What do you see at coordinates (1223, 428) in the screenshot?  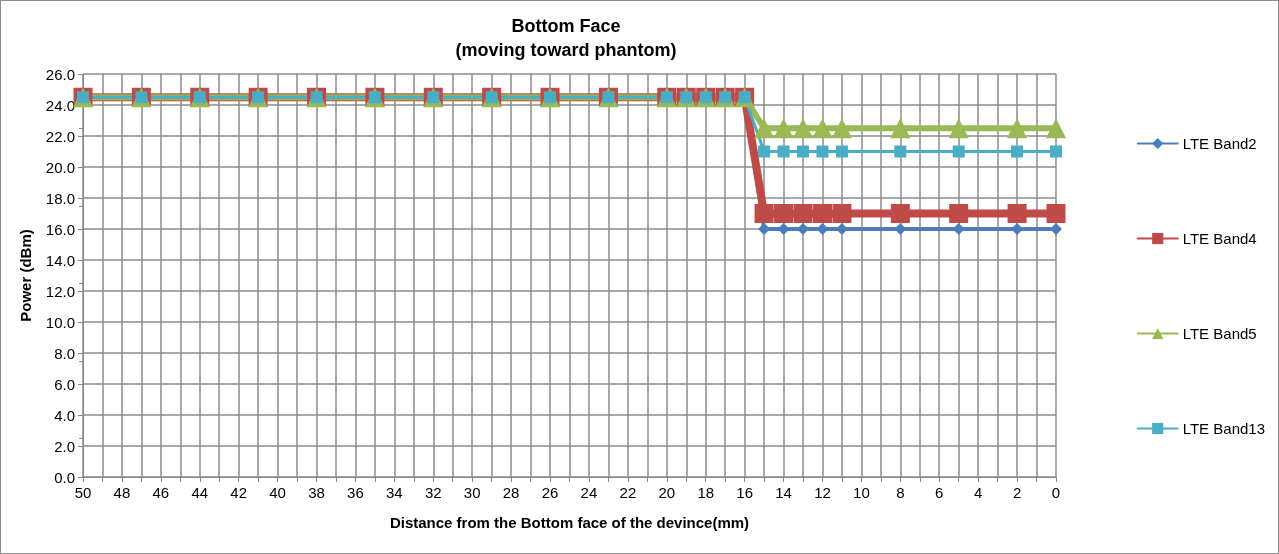 I see `legend-label: LTE Band13` at bounding box center [1223, 428].